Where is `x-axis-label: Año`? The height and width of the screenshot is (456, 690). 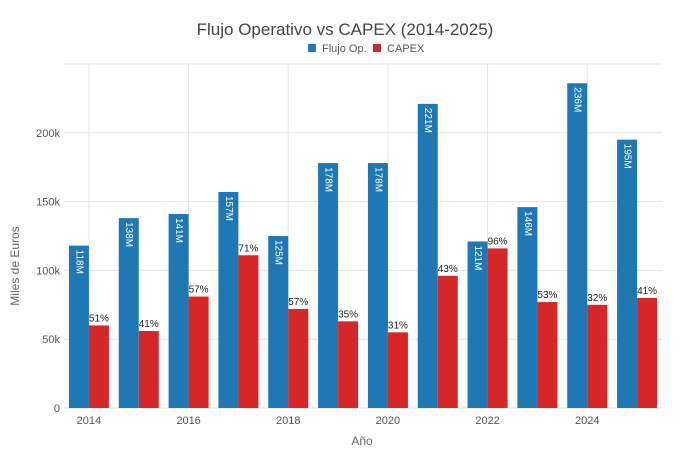 x-axis-label: Año is located at coordinates (362, 441).